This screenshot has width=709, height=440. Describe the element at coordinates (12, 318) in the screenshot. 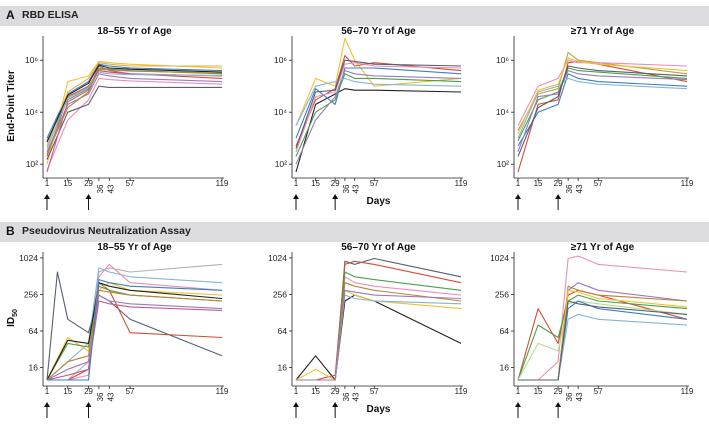

I see `y-axis-label: ID50` at that location.